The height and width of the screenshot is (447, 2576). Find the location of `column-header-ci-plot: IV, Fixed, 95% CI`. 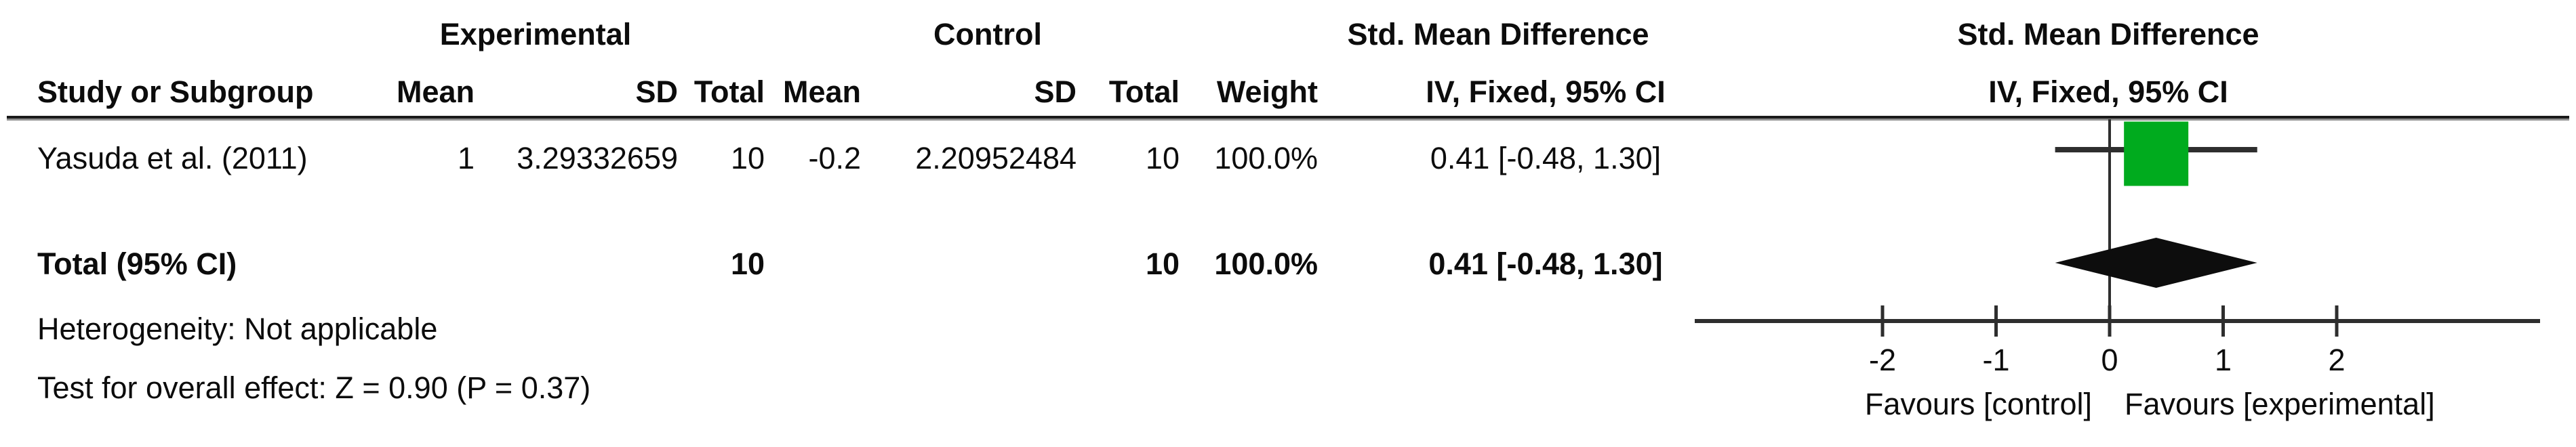

column-header-ci-plot: IV, Fixed, 95% CI is located at coordinates (2108, 91).